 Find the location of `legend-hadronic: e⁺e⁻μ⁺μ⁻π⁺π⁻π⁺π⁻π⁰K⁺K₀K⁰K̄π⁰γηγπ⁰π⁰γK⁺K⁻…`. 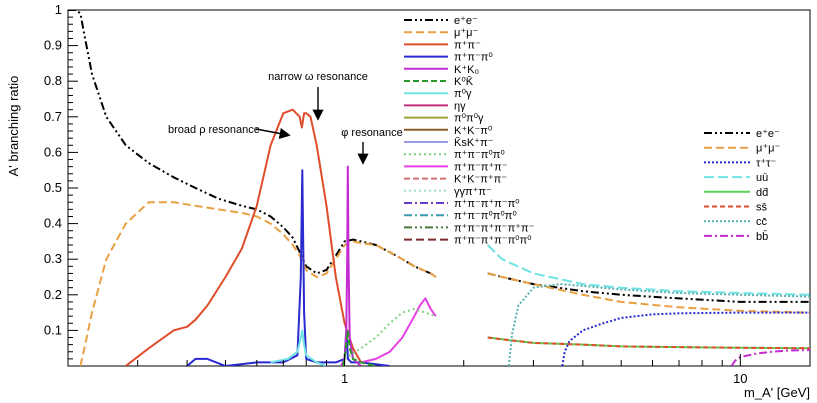

legend-hadronic: e⁺e⁻μ⁺μ⁻π⁺π⁻π⁺π⁻π⁰K⁺K₀K⁰K̄π⁰γηγπ⁰π⁰γK⁺K⁻… is located at coordinates (469, 131).